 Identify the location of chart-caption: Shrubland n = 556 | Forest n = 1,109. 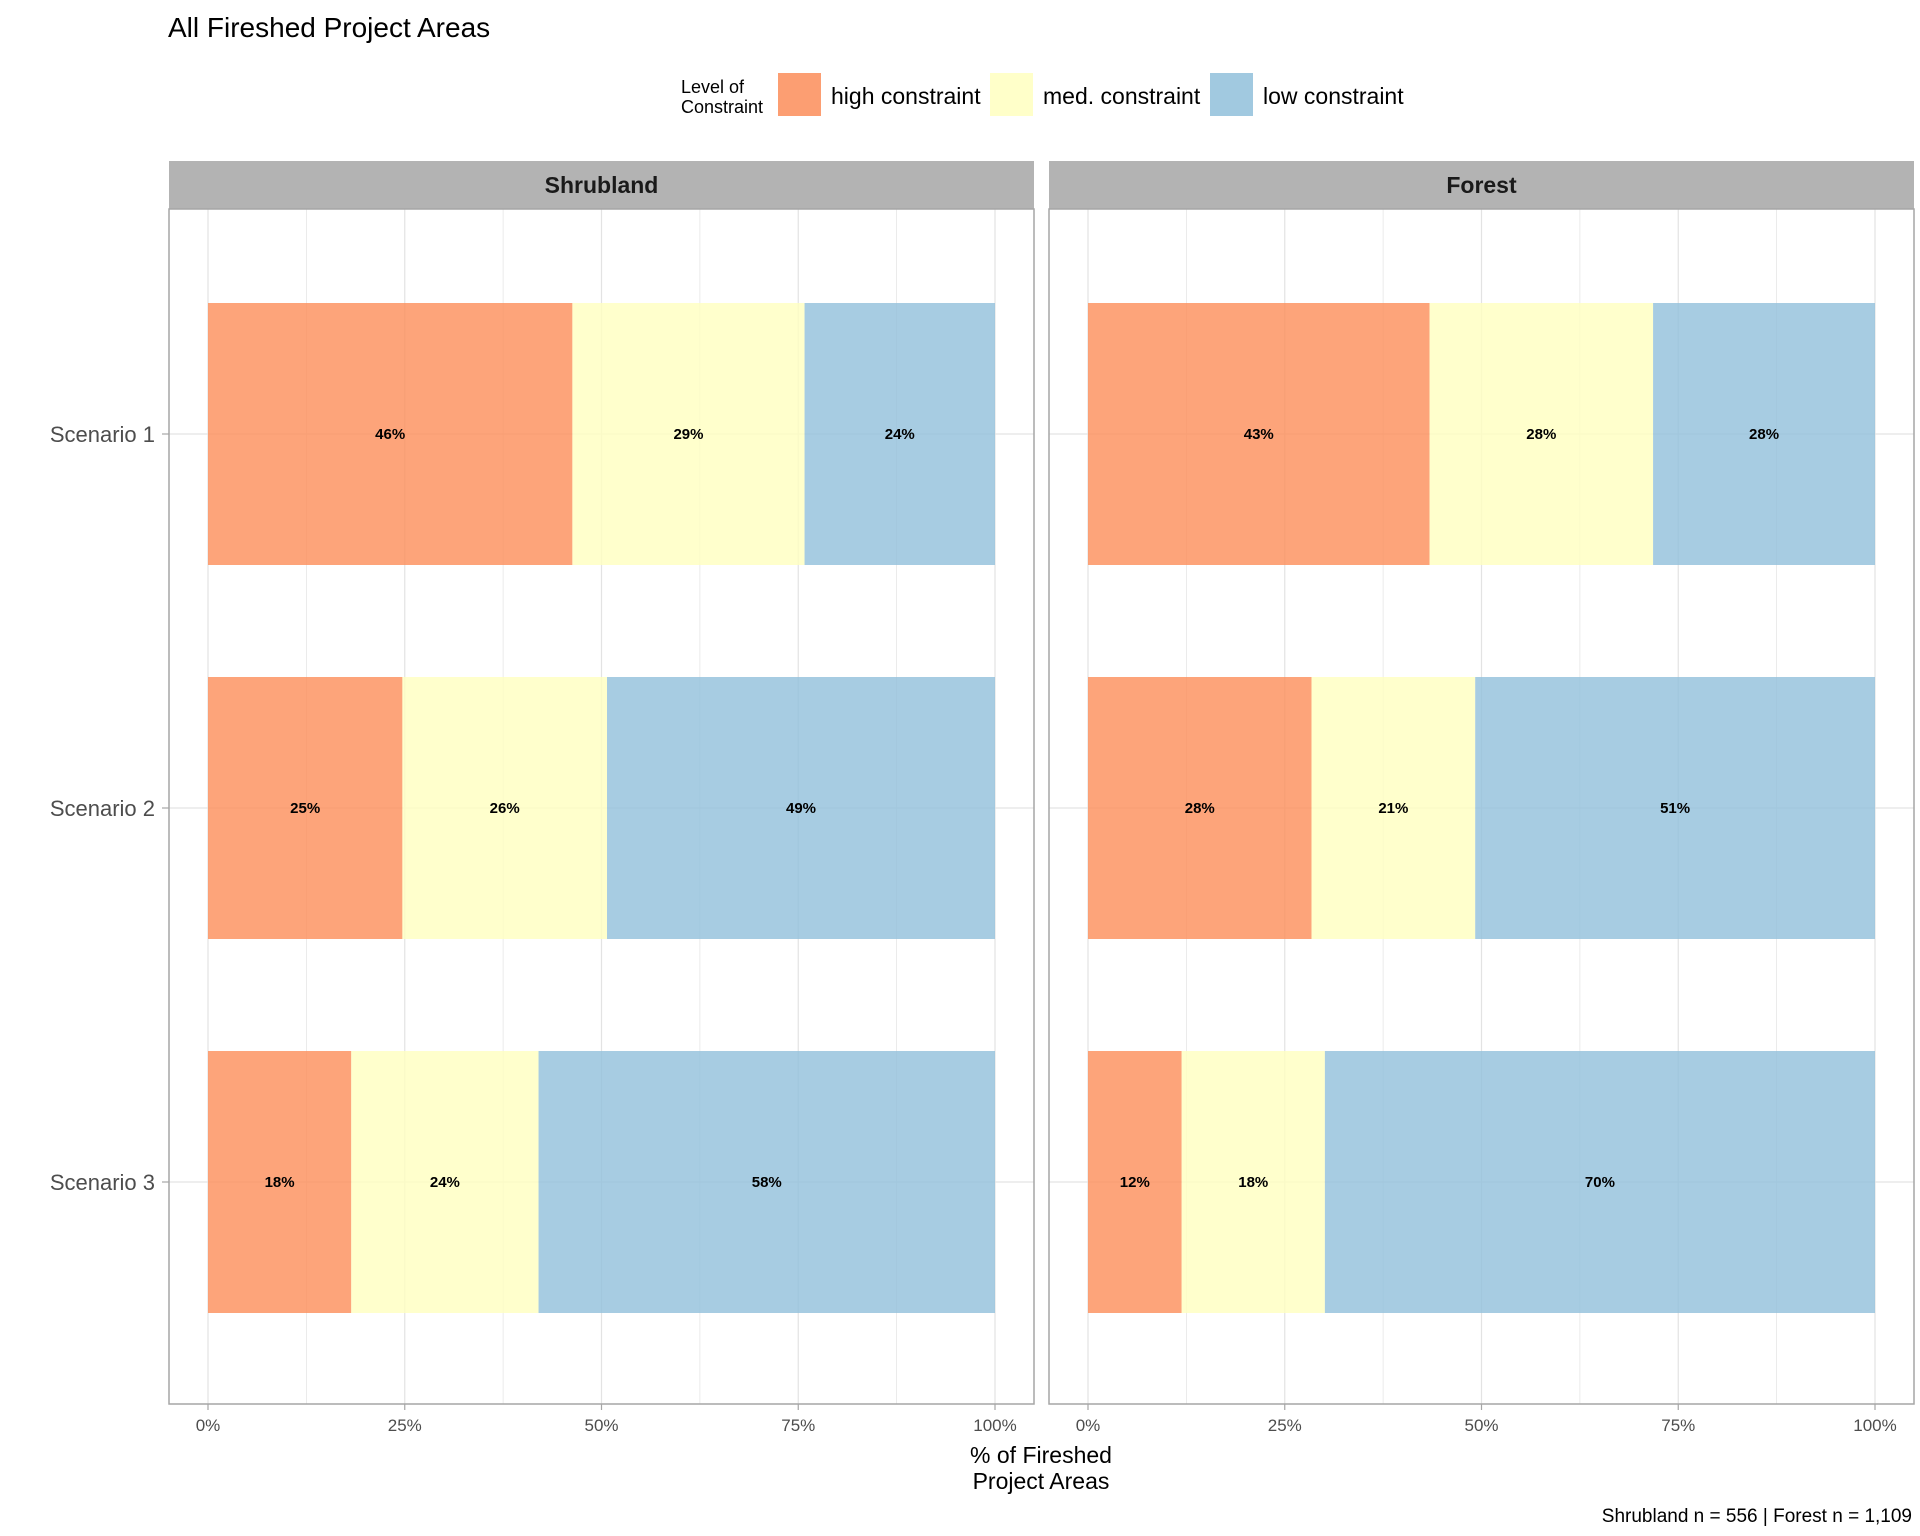
(1757, 1516).